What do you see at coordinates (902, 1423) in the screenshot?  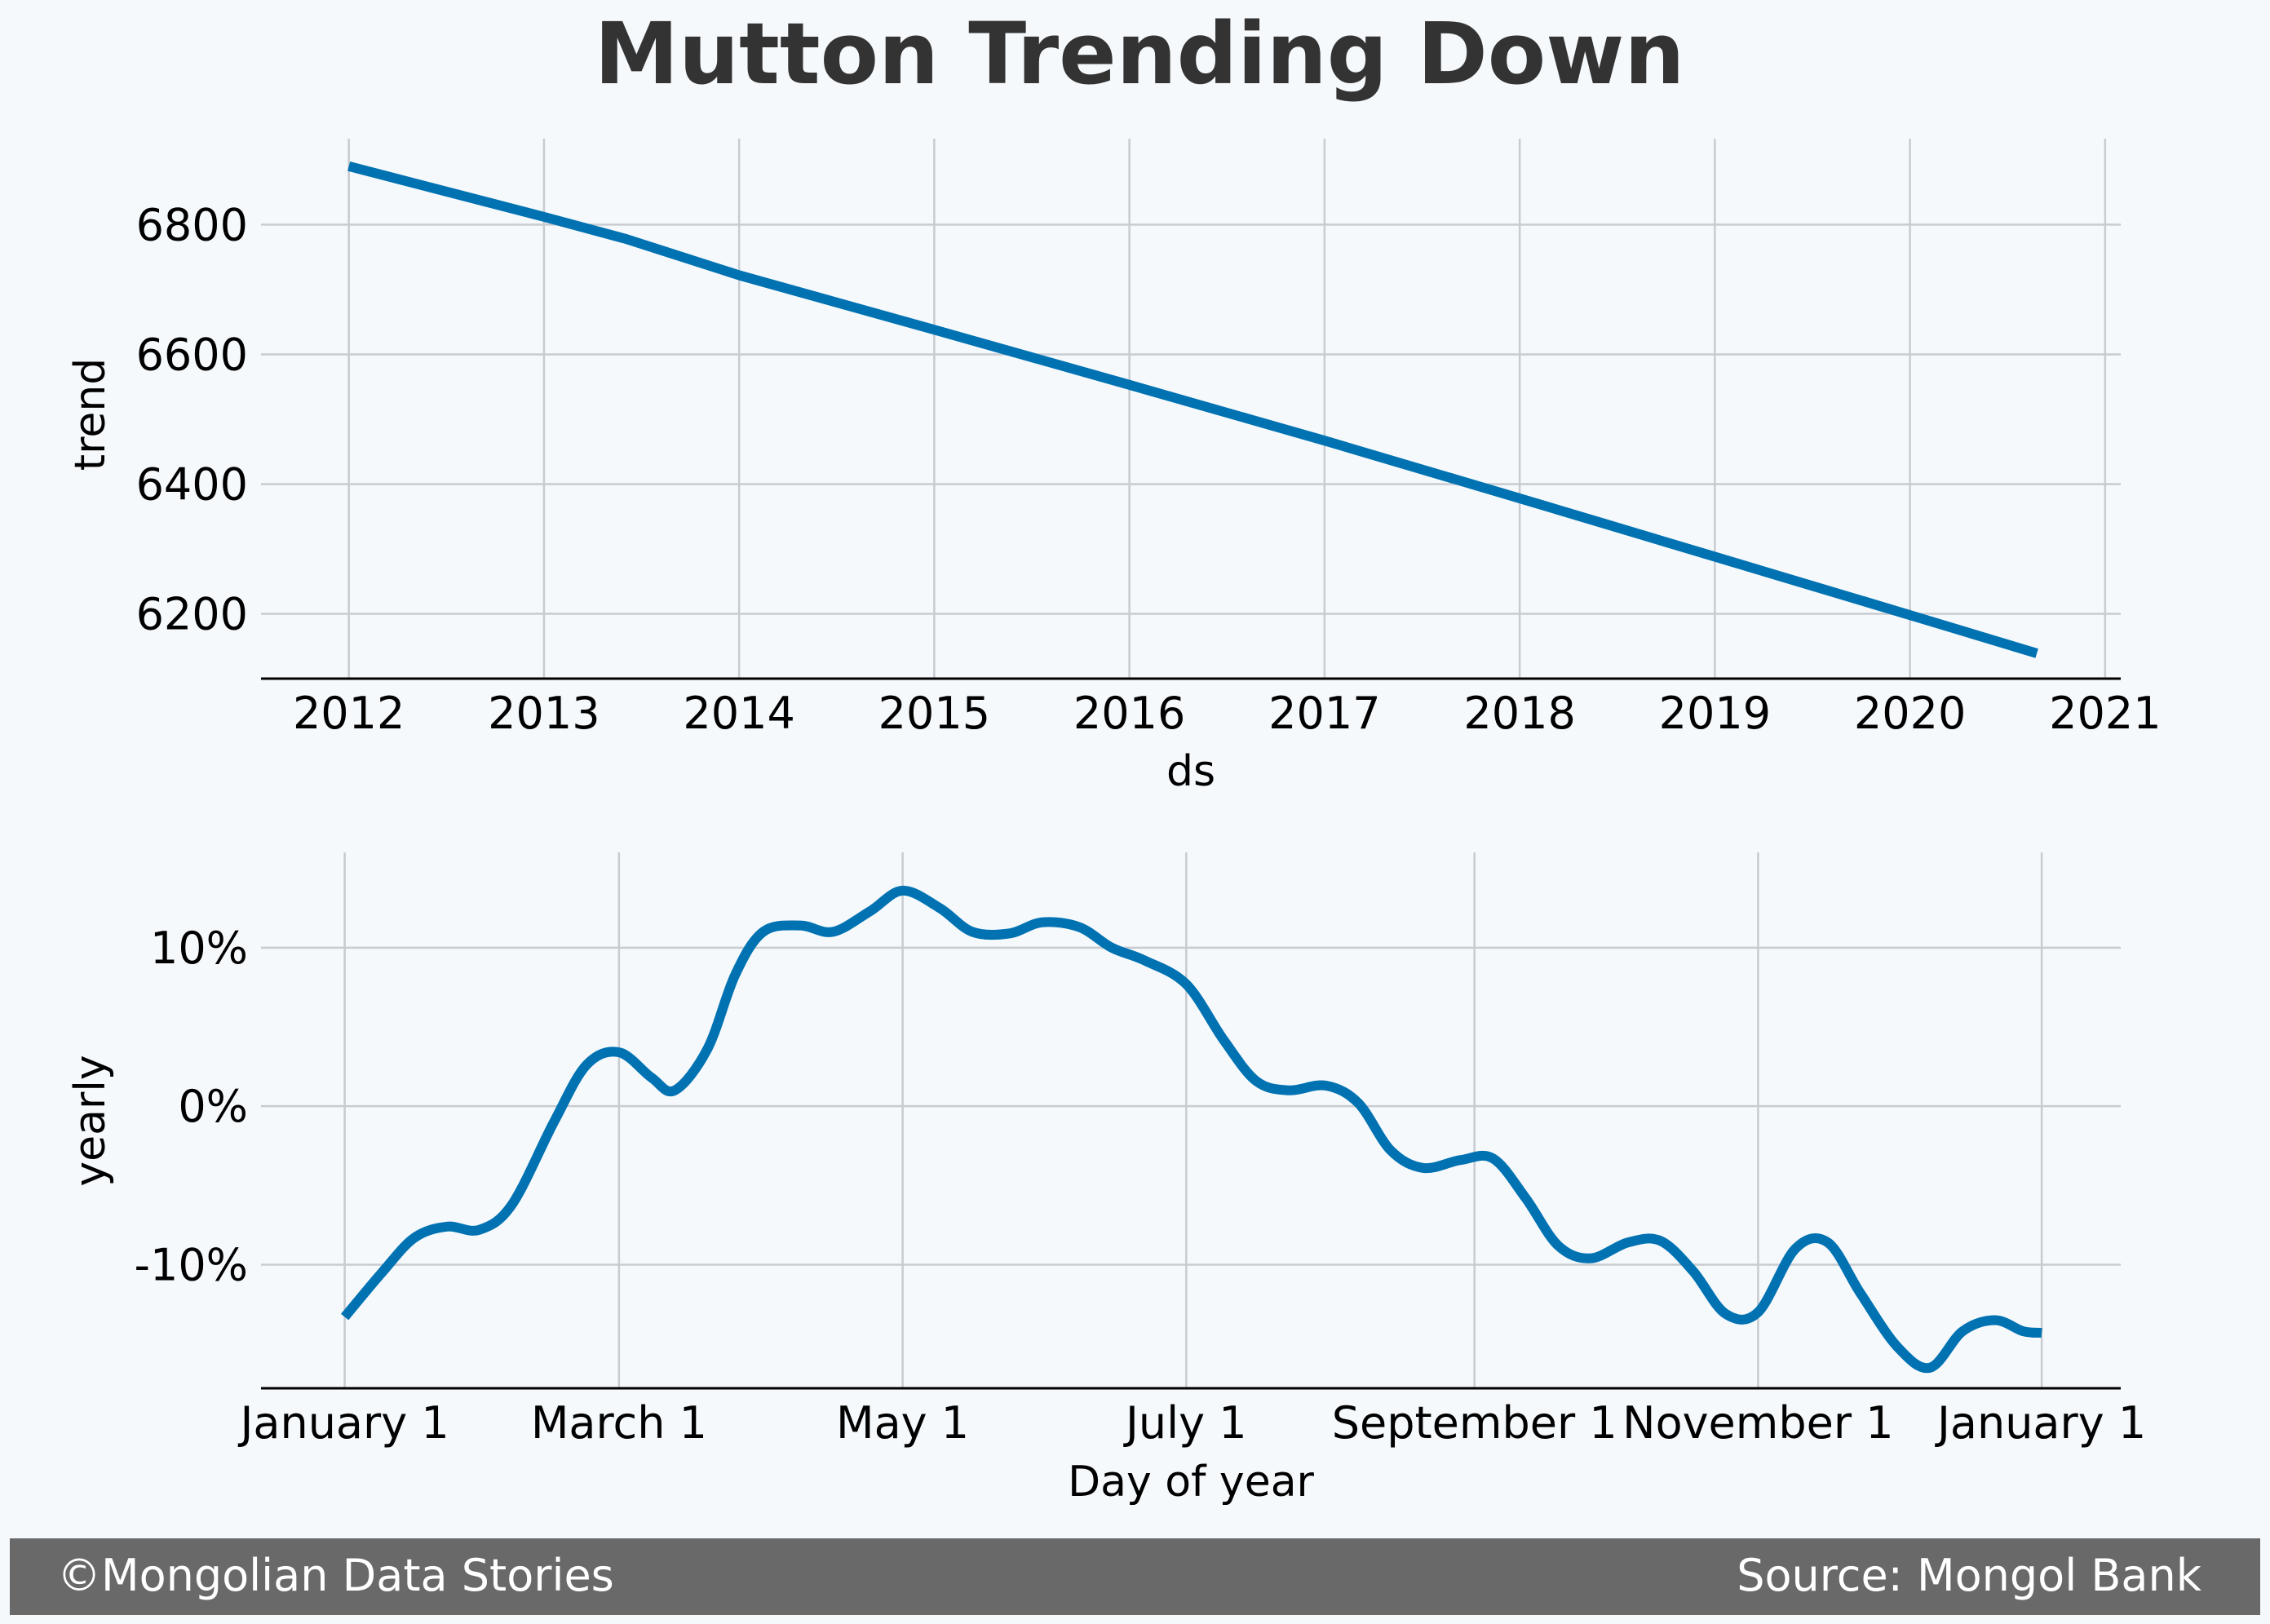 I see `x-tick-label: May 1` at bounding box center [902, 1423].